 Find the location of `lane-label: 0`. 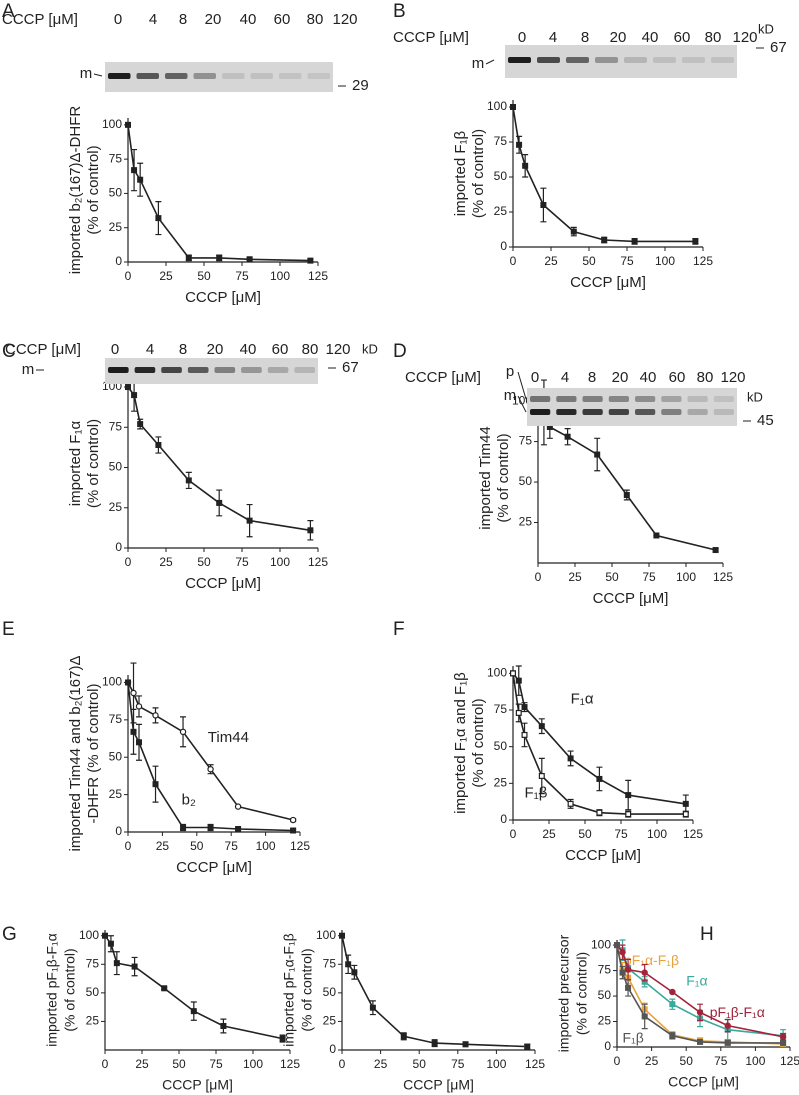

lane-label: 0 is located at coordinates (535, 377).